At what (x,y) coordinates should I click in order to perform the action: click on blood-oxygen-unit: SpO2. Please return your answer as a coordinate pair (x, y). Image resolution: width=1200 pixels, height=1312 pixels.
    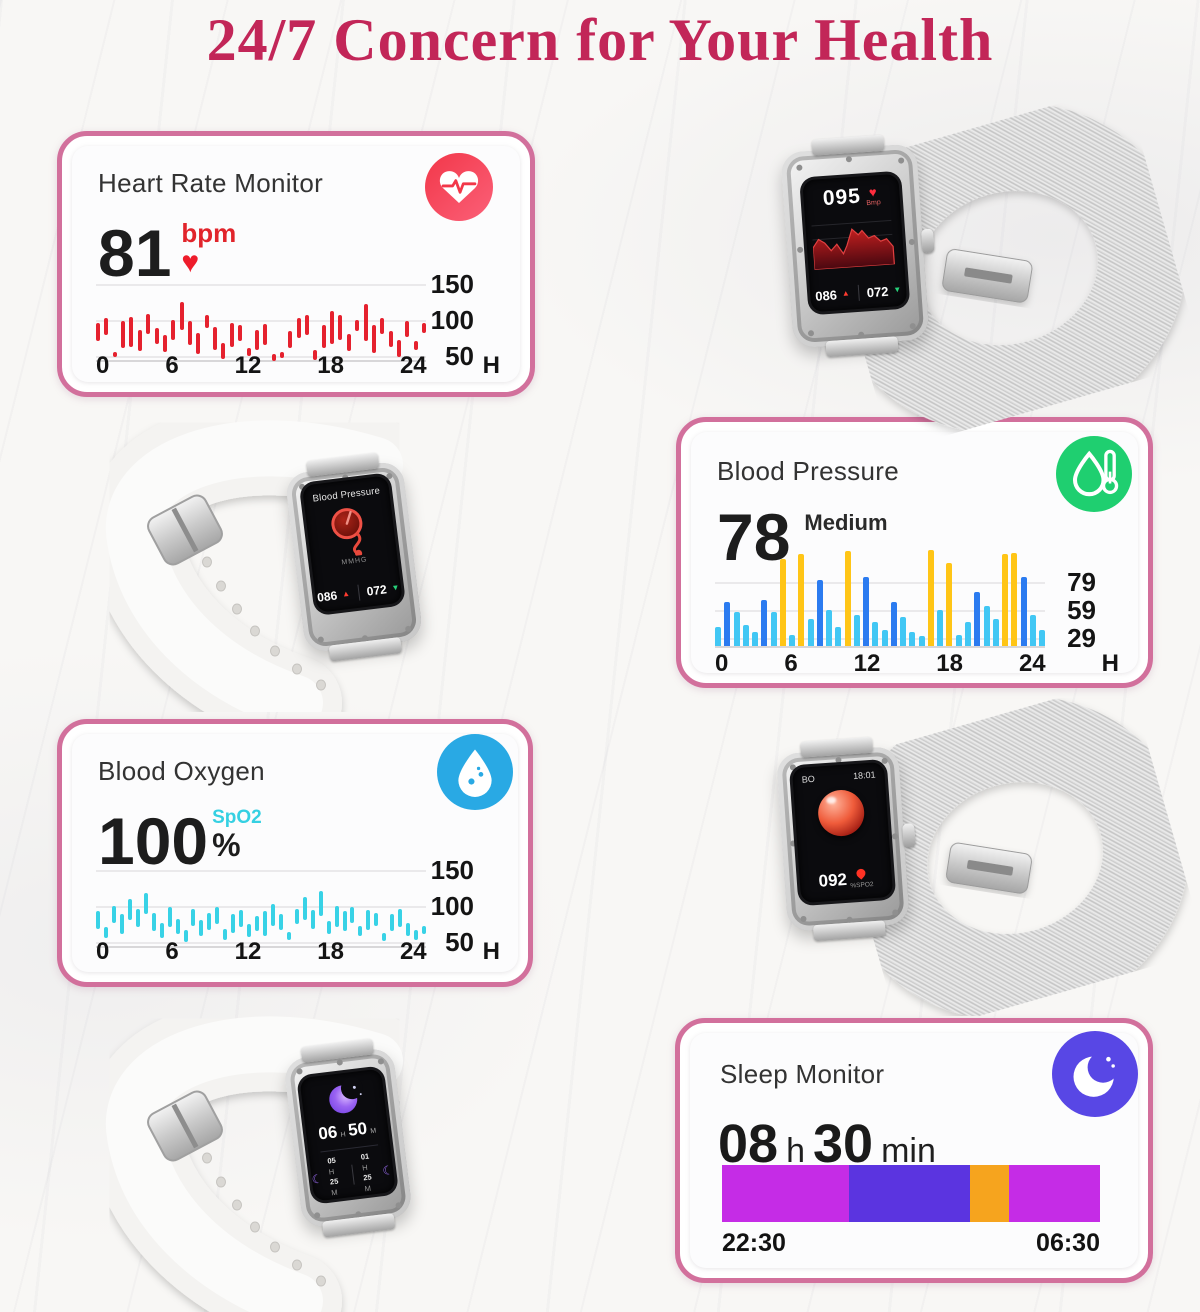
    Looking at the image, I should click on (237, 817).